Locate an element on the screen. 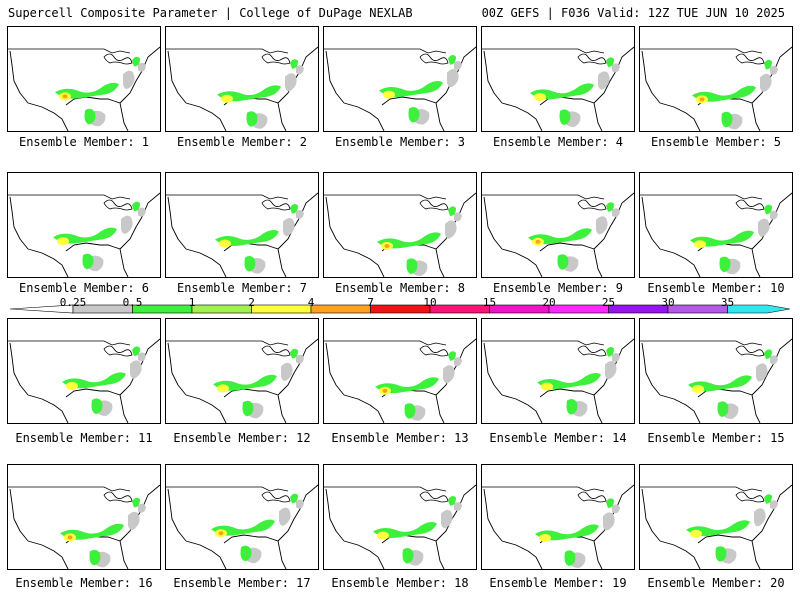 This screenshot has height=600, width=800. colorbar-tick-label: 25 is located at coordinates (608, 302).